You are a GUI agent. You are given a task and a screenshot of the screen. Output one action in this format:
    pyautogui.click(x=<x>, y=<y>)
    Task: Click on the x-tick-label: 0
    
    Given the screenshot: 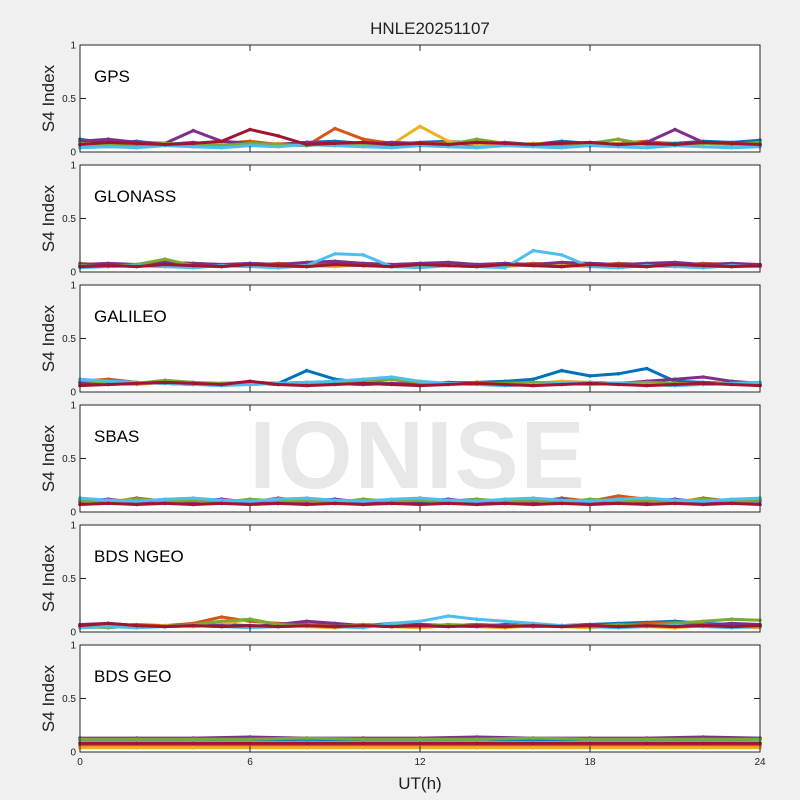 What is the action you would take?
    pyautogui.click(x=80, y=762)
    